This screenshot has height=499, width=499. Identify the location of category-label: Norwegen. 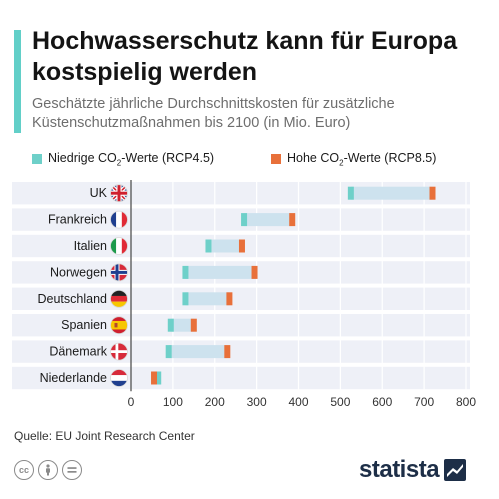
(78, 272).